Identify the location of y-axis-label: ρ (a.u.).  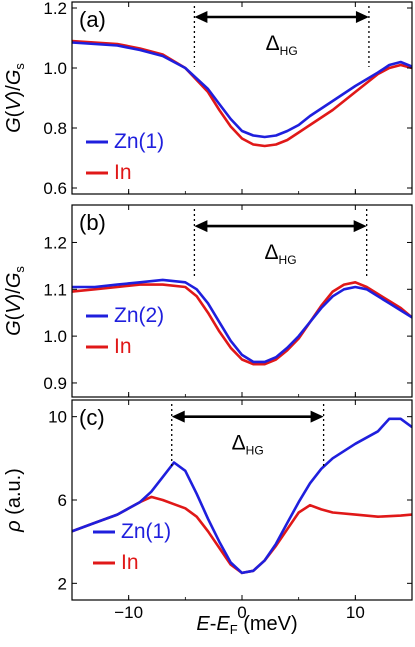
(14, 500).